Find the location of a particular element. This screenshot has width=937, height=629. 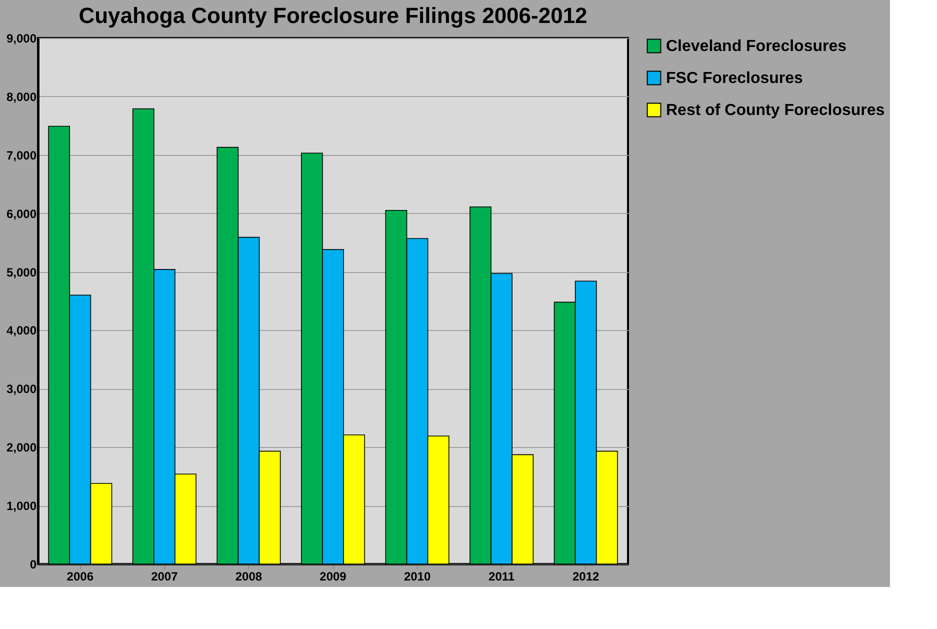

legend-label: Cleveland Foreclosures is located at coordinates (756, 46).